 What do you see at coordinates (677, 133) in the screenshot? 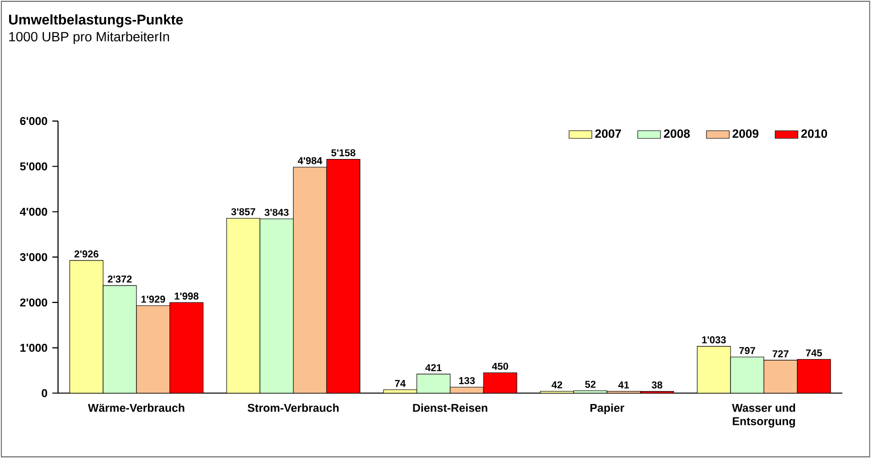
I see `legend-label: 2008` at bounding box center [677, 133].